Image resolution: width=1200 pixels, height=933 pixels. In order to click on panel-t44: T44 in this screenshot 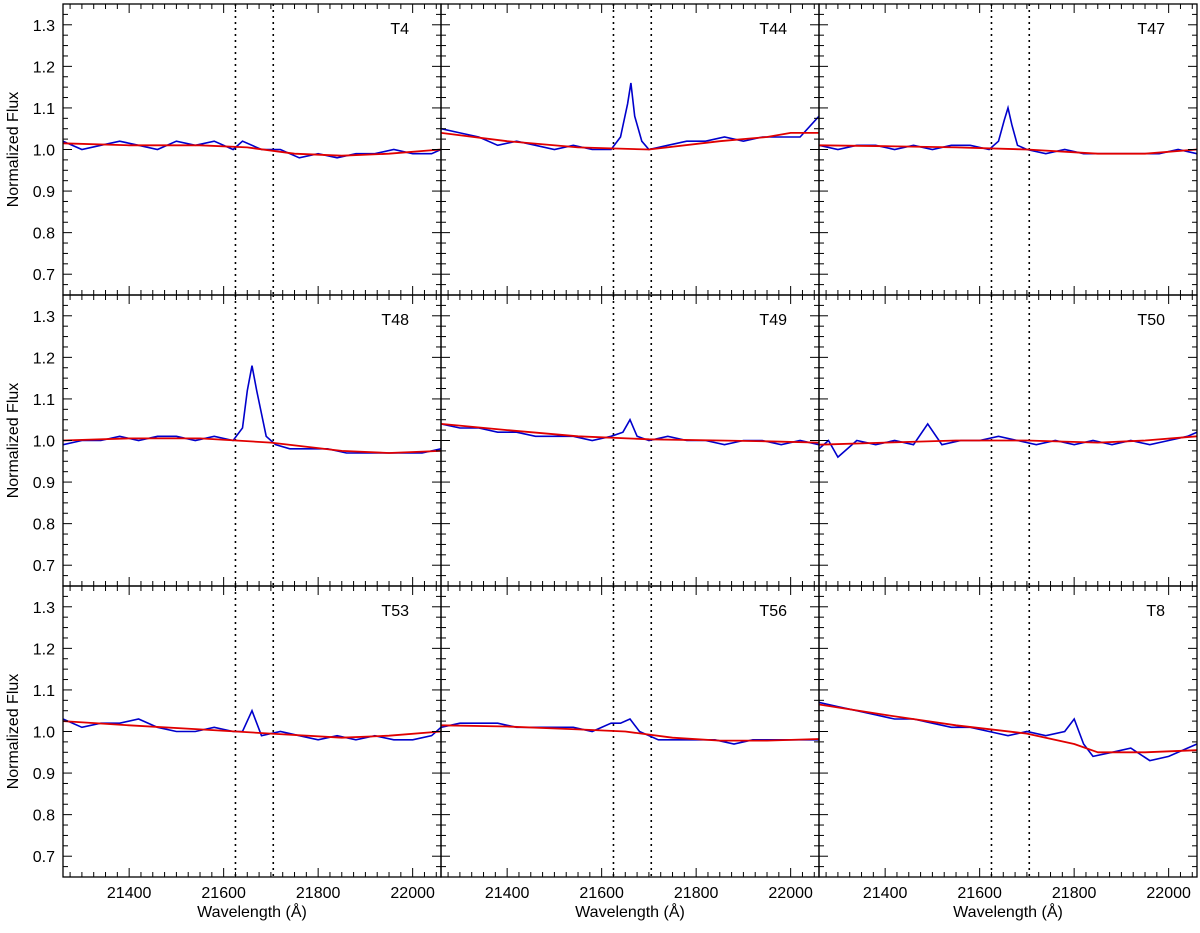, I will do `click(630, 149)`.